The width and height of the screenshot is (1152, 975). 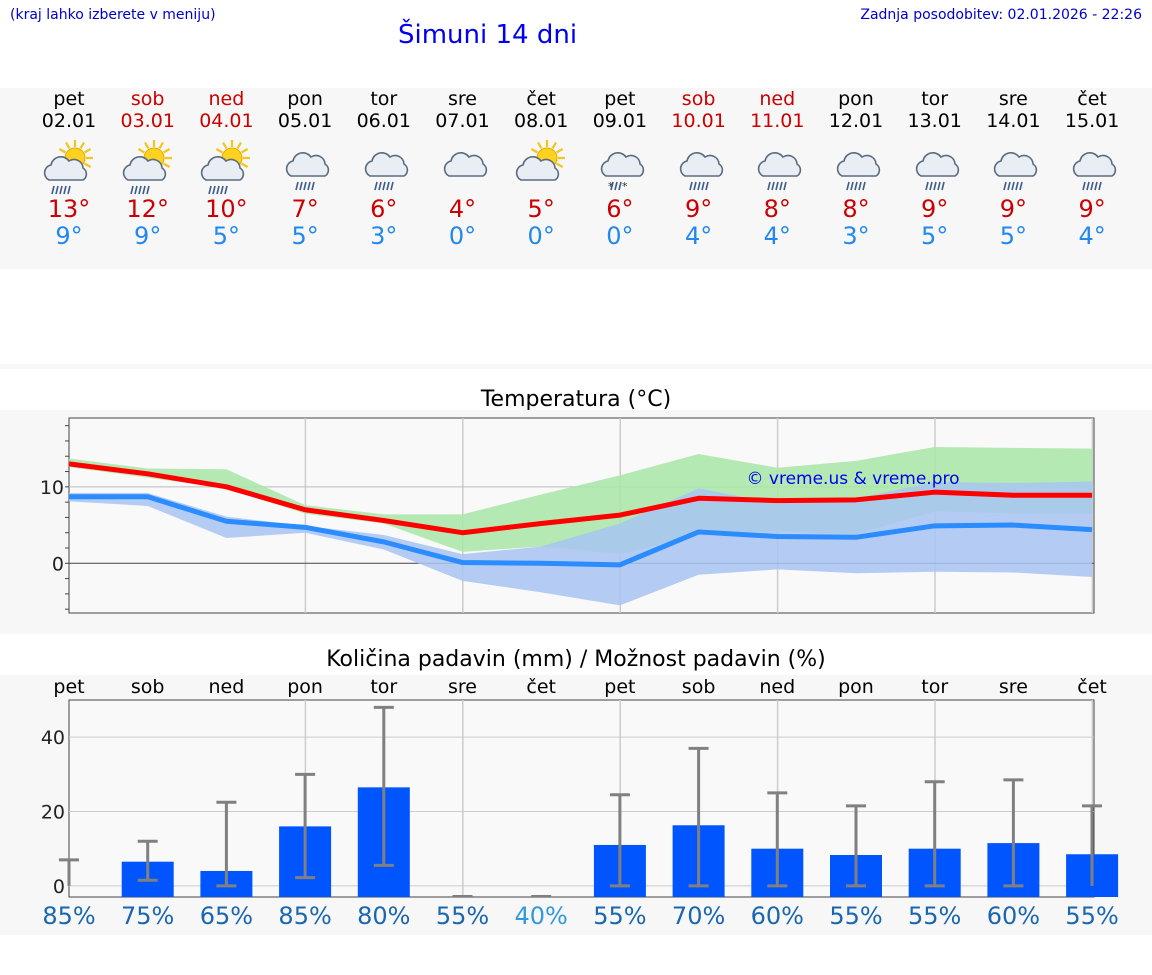 What do you see at coordinates (305, 169) in the screenshot?
I see `day-column: pon 05.01 7° 5°` at bounding box center [305, 169].